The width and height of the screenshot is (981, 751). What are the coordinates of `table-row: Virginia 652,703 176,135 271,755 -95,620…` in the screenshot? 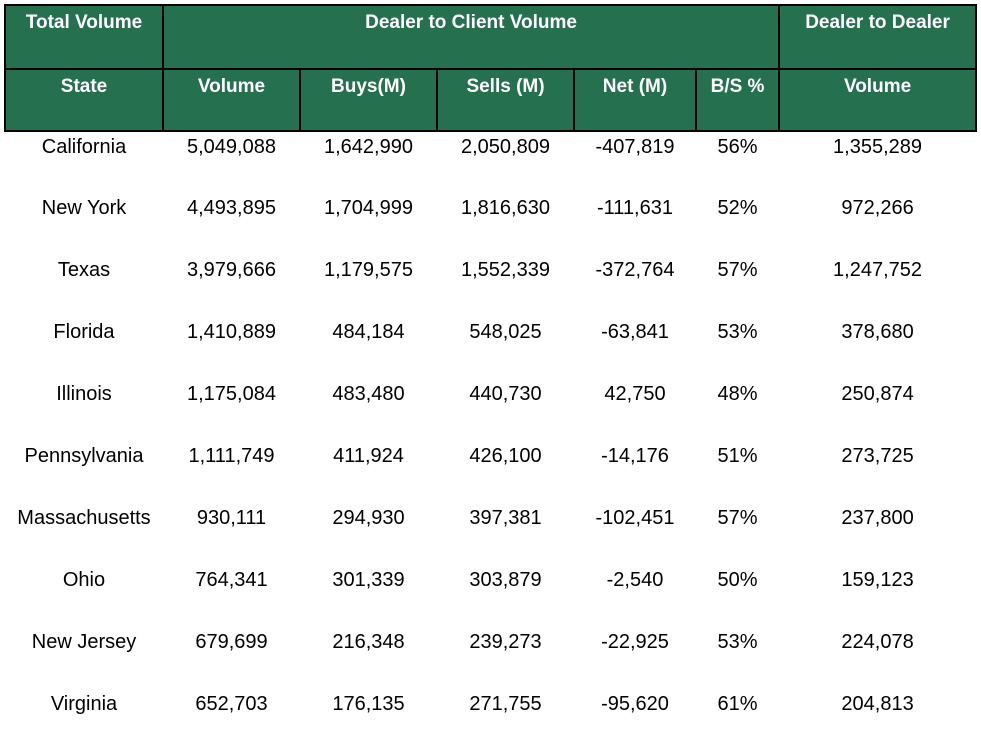 It's located at (490, 720).